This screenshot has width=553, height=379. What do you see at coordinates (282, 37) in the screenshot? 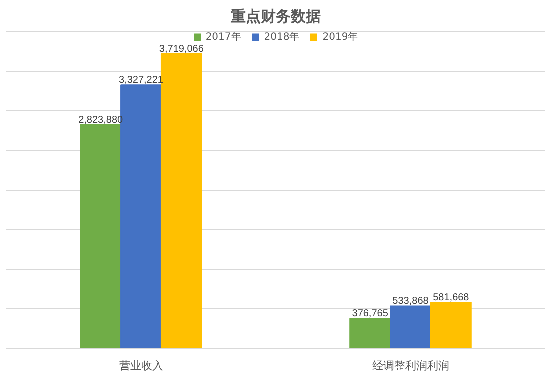
I see `legend-label: 2018年` at bounding box center [282, 37].